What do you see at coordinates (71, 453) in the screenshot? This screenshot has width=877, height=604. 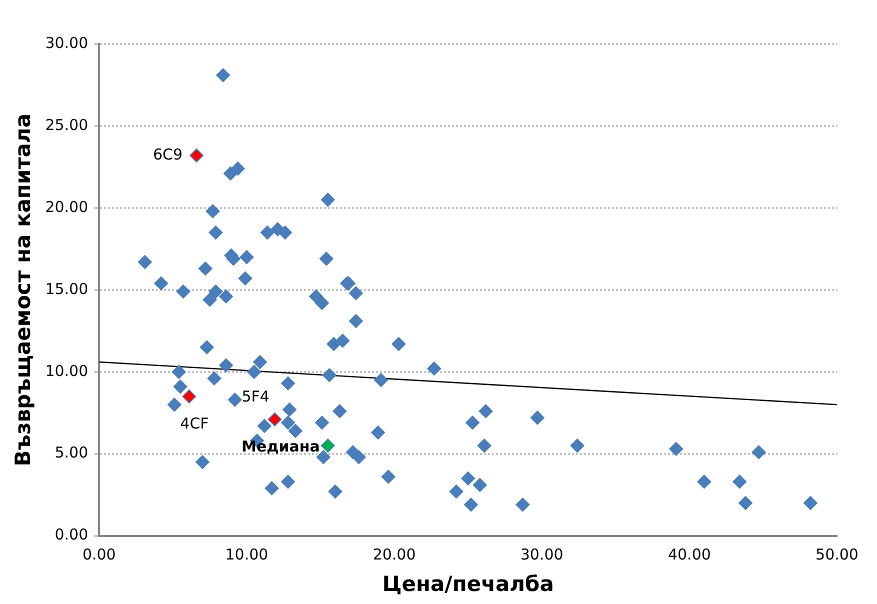 I see `y-tick-label: 5.00` at bounding box center [71, 453].